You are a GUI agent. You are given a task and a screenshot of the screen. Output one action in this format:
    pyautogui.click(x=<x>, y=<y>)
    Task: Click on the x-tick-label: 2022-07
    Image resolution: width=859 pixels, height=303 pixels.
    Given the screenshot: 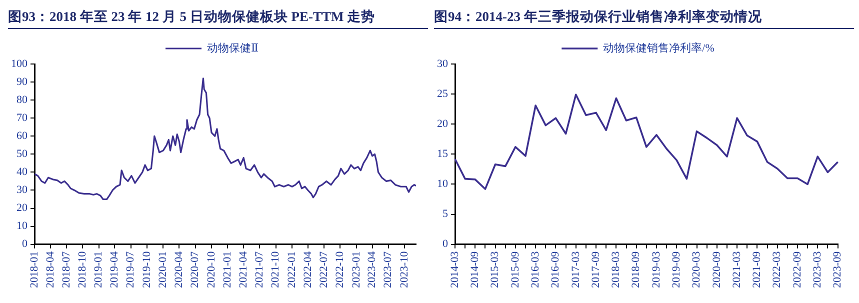 What is the action you would take?
    pyautogui.click(x=324, y=269)
    